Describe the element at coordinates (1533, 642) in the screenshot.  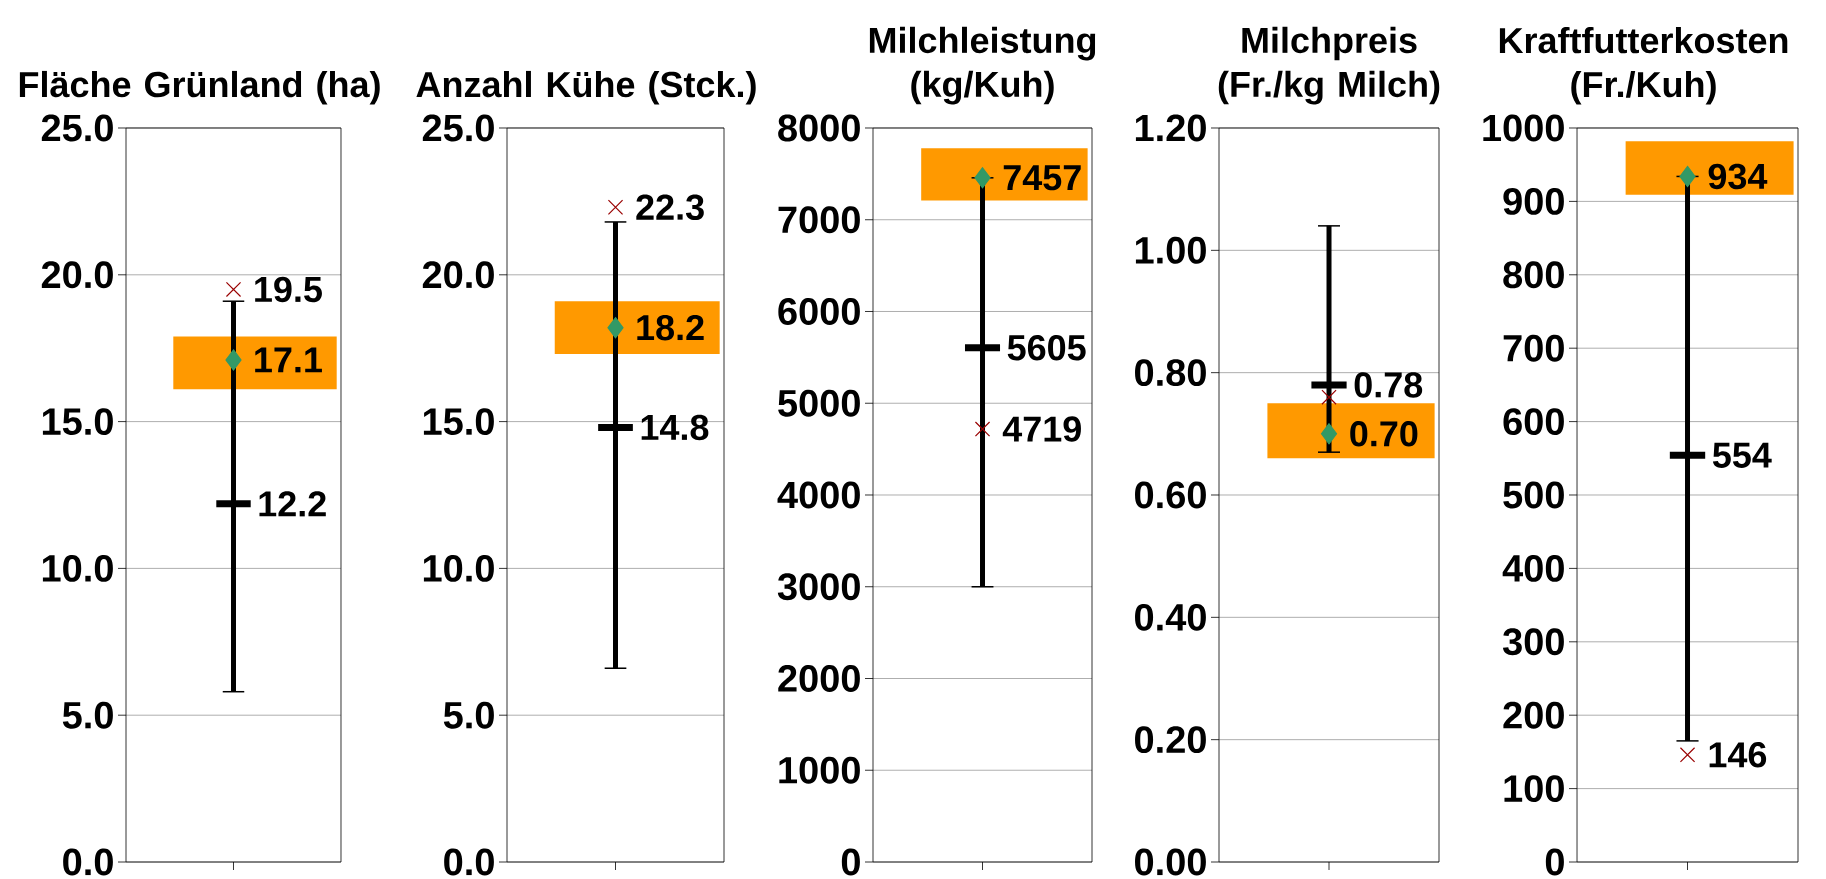
I see `y-tick-label: 300` at that location.